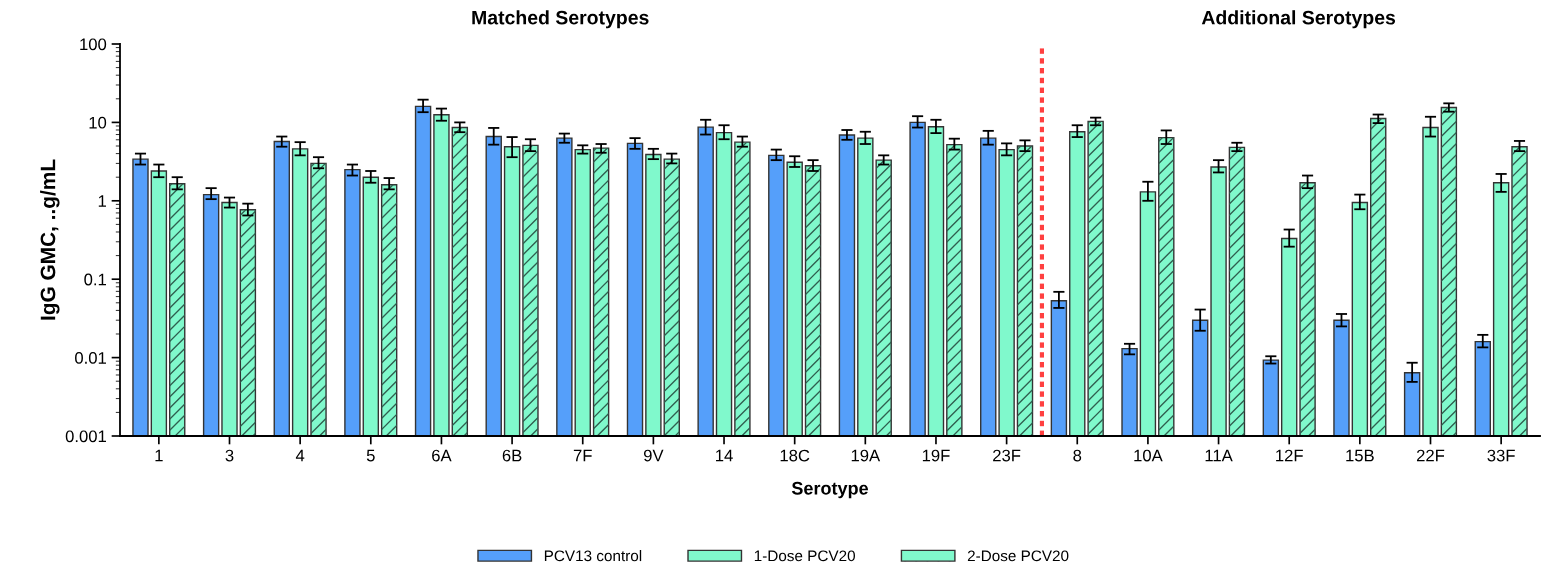  Describe the element at coordinates (1360, 455) in the screenshot. I see `x-tick-label: 15B` at that location.